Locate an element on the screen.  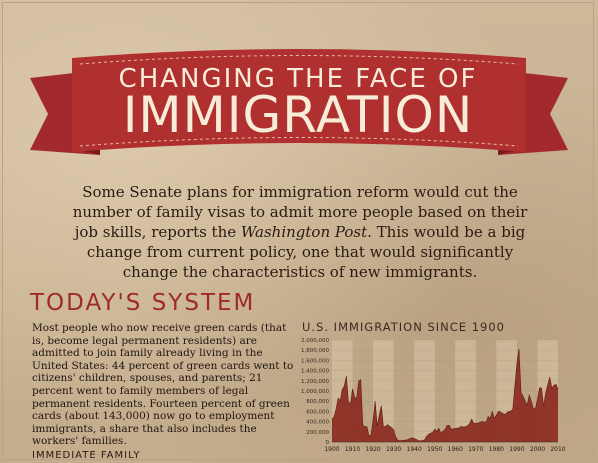
x-tick-label: 1990 is located at coordinates (516, 449).